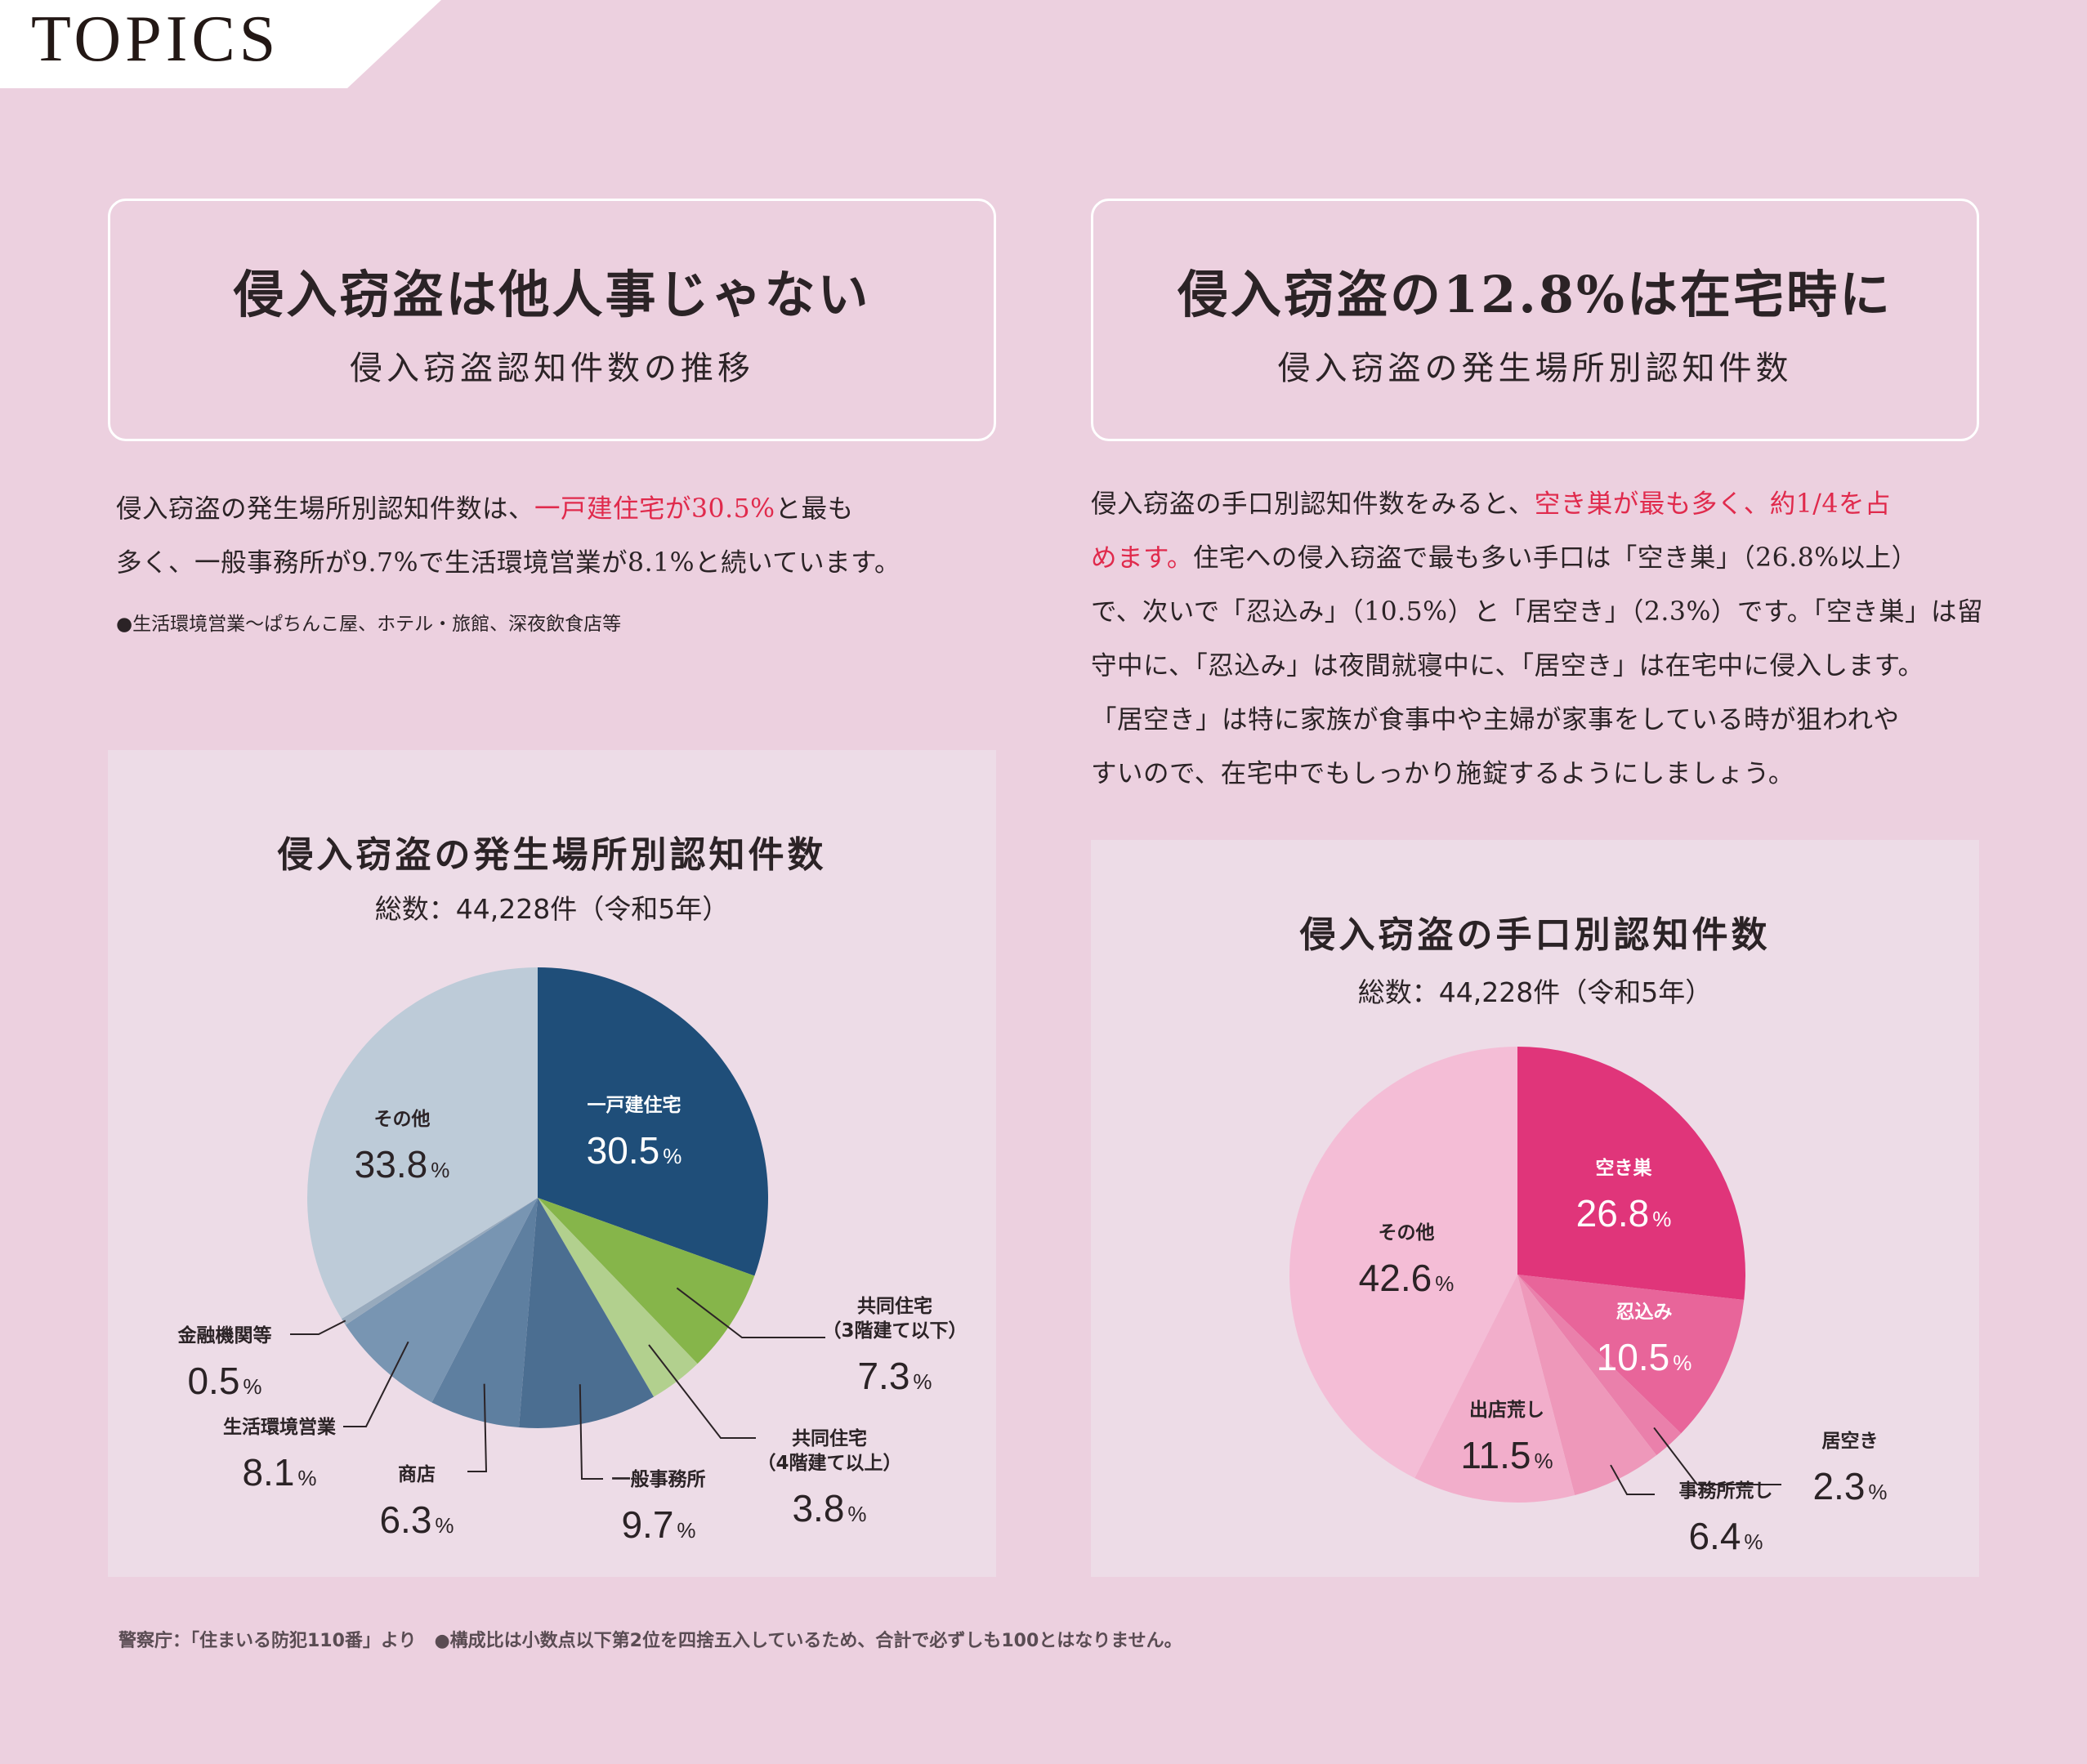  What do you see at coordinates (894, 1306) in the screenshot?
I see `chart1-label-name-1-0: 共同住宅` at bounding box center [894, 1306].